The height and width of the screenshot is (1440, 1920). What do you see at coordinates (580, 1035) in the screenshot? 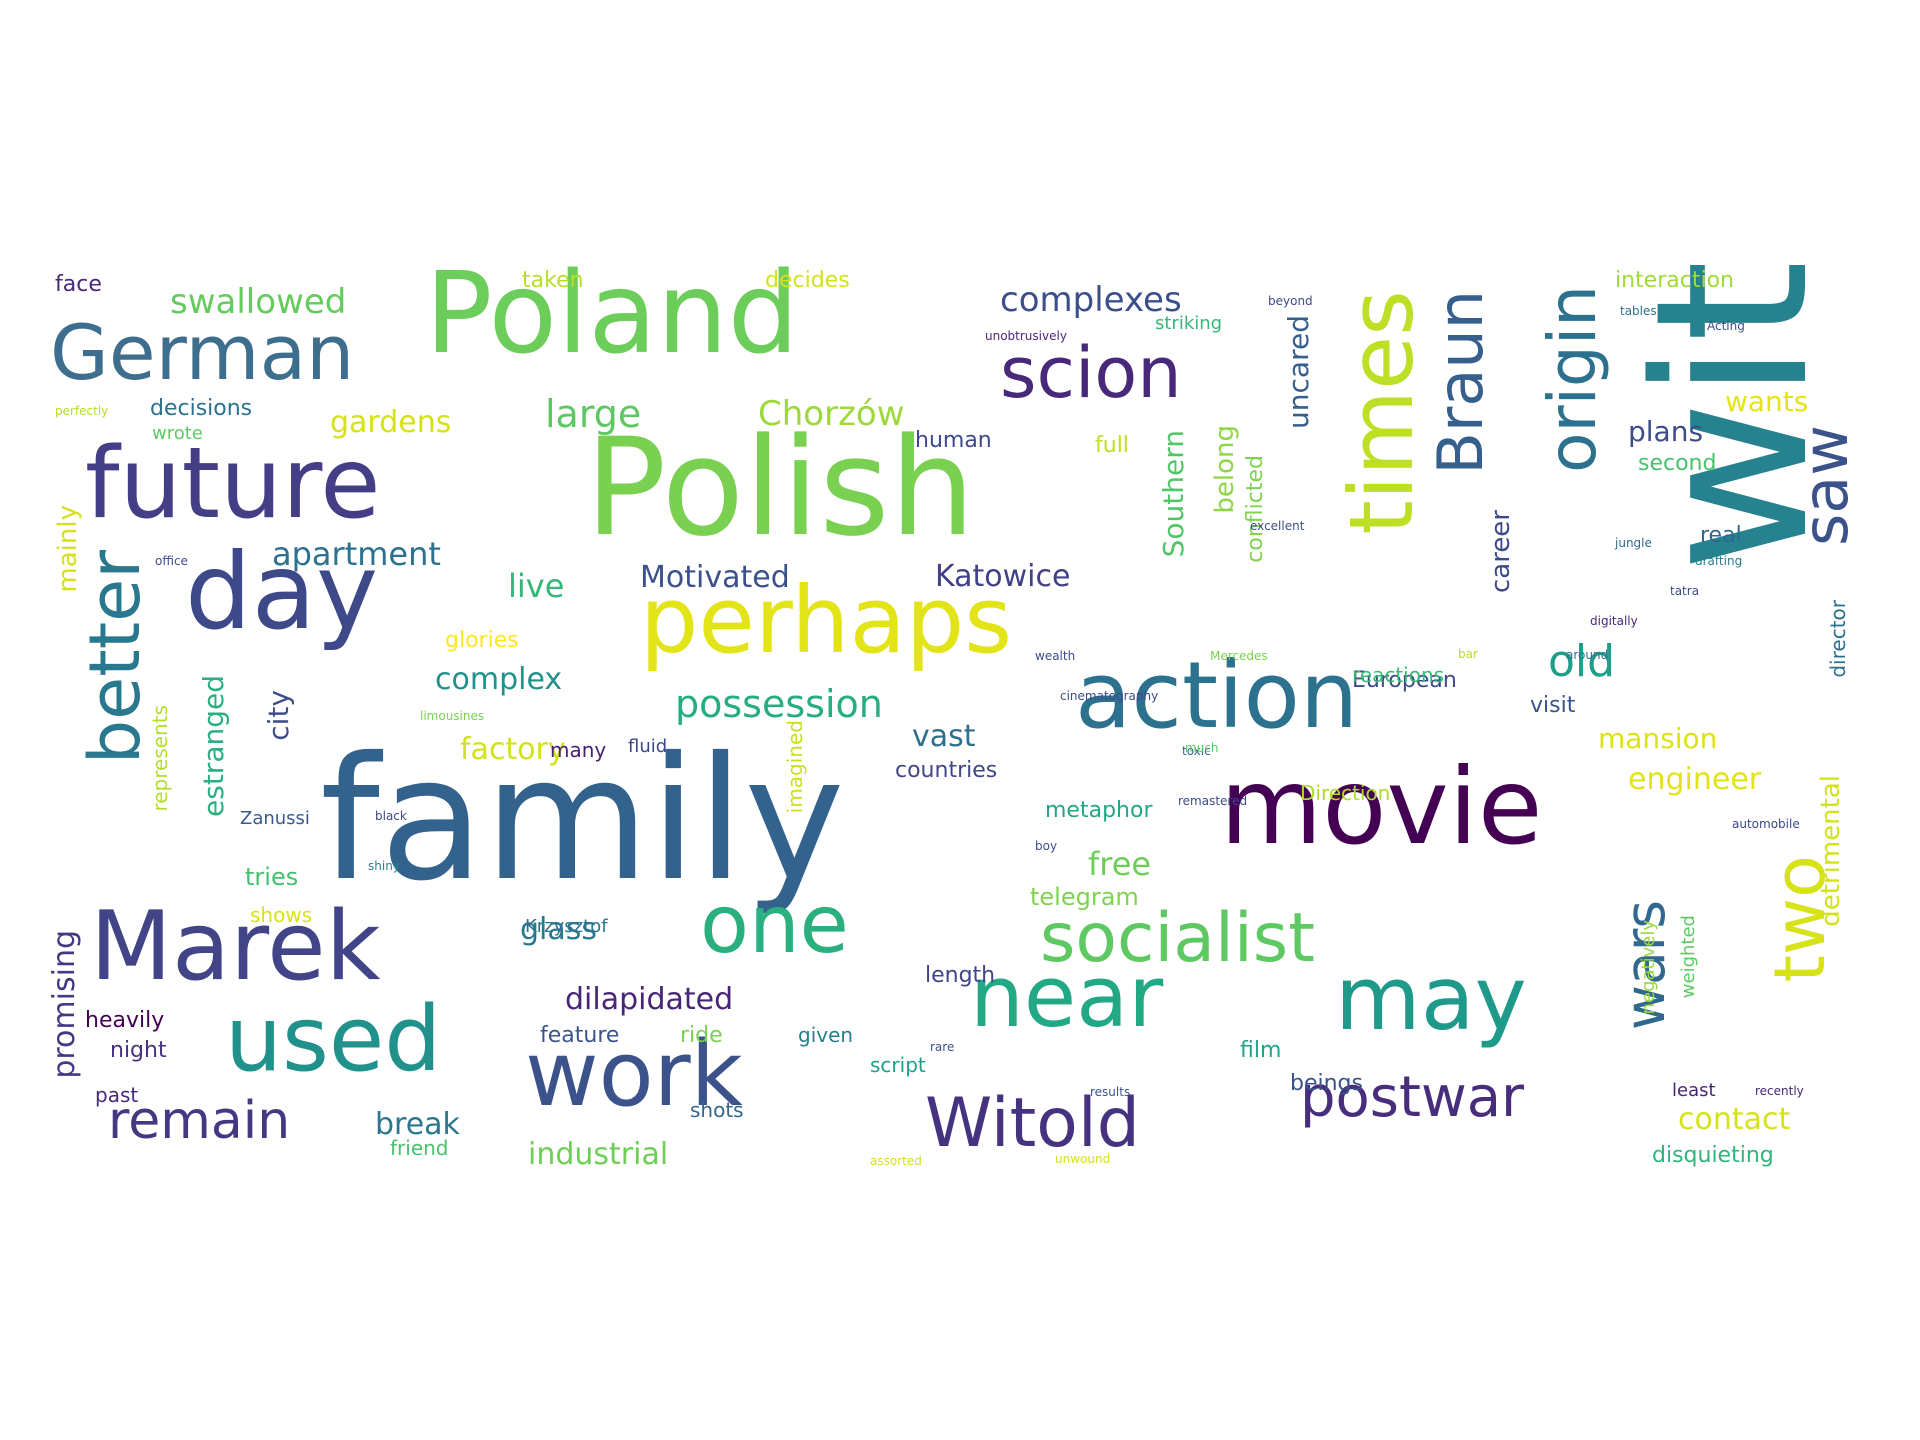
I see `cloud-word: feature` at bounding box center [580, 1035].